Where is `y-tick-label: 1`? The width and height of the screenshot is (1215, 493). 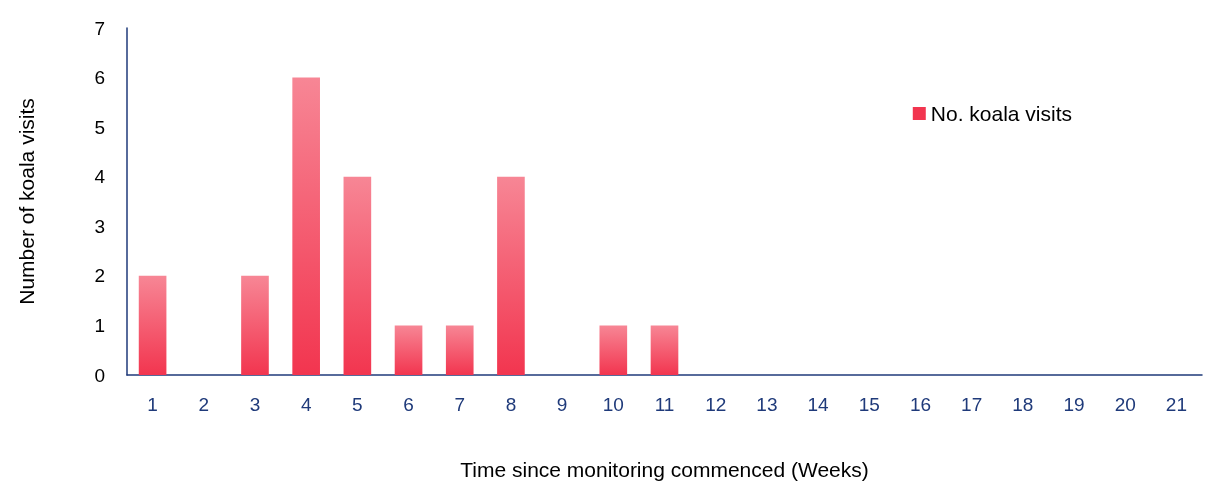 y-tick-label: 1 is located at coordinates (99, 325).